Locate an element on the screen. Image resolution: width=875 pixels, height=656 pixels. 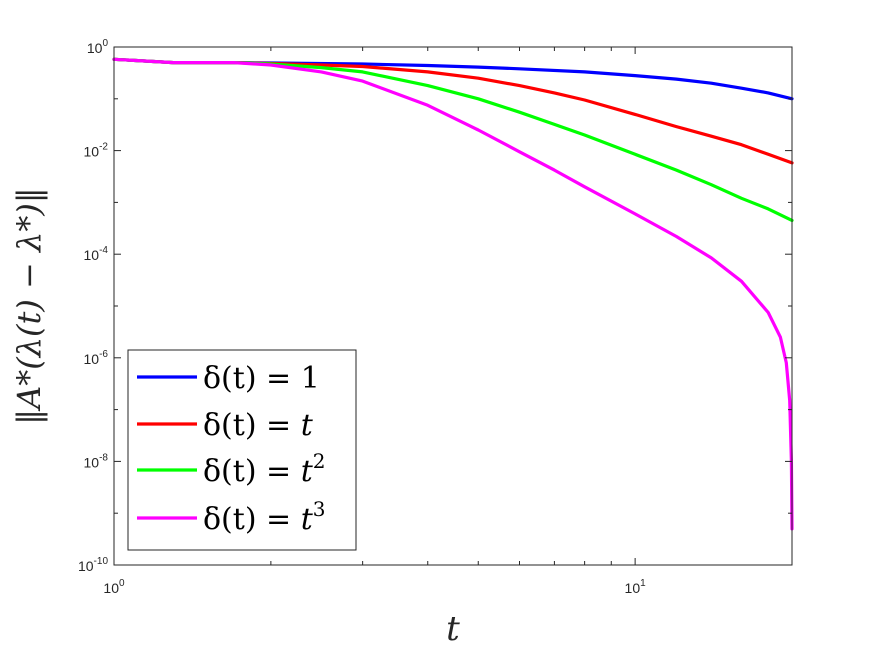
legend-label-3: δ(t) = t2 is located at coordinates (264, 469).